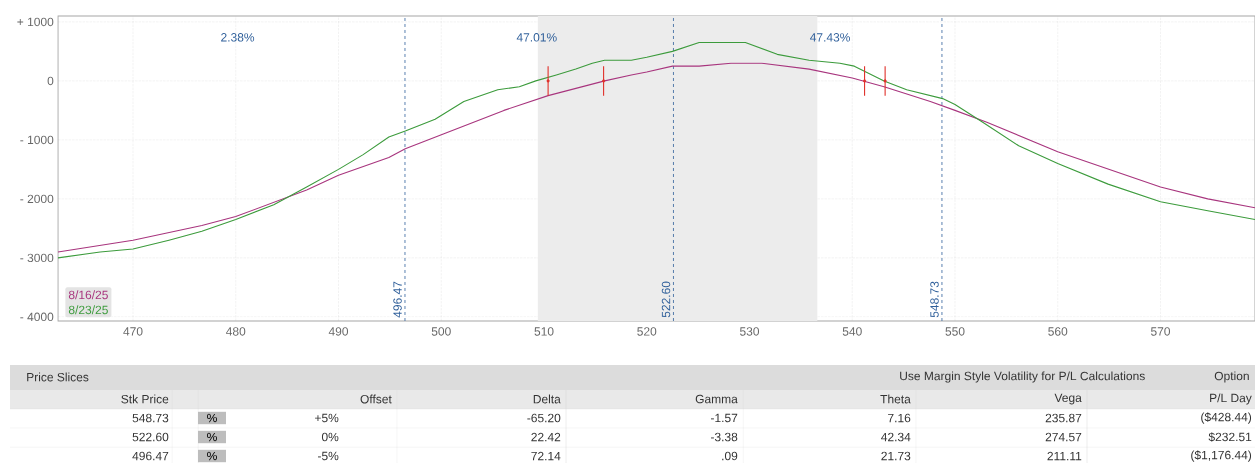 The image size is (1255, 463). I want to click on text: 522.60, so click(150, 437).